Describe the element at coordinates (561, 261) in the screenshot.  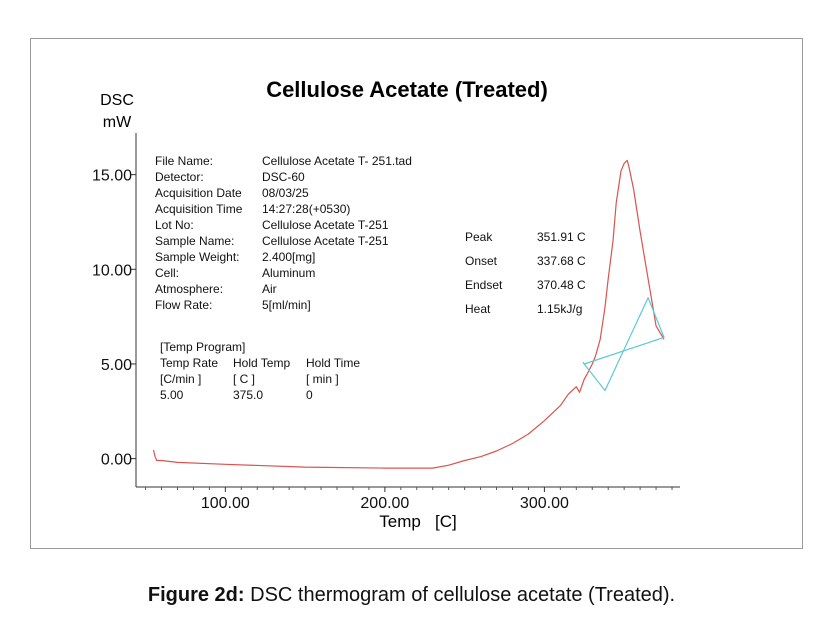
I see `result-value: 337.68 C` at that location.